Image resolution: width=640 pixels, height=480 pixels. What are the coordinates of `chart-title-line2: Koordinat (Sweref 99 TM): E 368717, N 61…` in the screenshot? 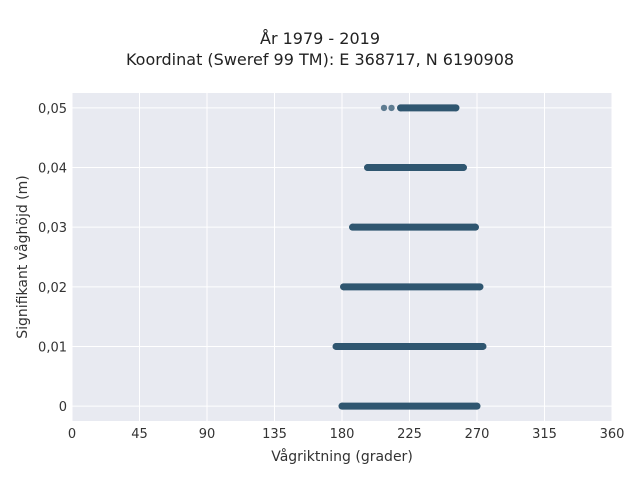 It's located at (320, 59).